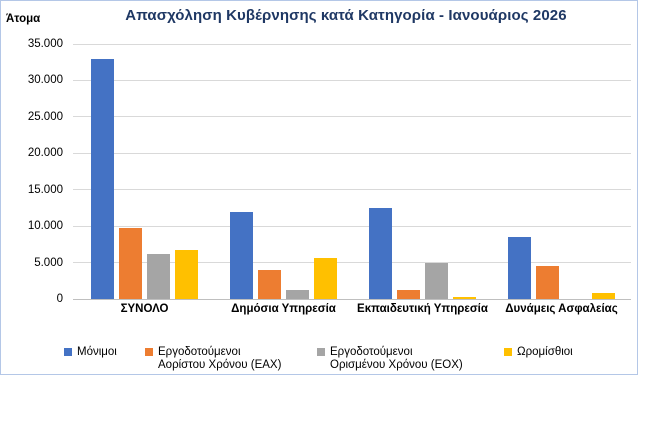  What do you see at coordinates (45, 116) in the screenshot?
I see `y-tick-label: 25.000` at bounding box center [45, 116].